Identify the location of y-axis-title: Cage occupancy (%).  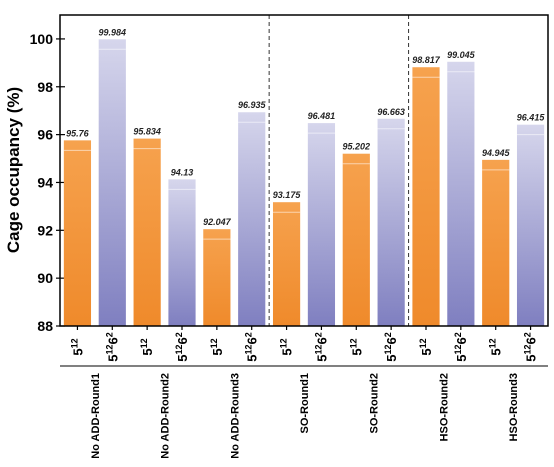
(13, 170).